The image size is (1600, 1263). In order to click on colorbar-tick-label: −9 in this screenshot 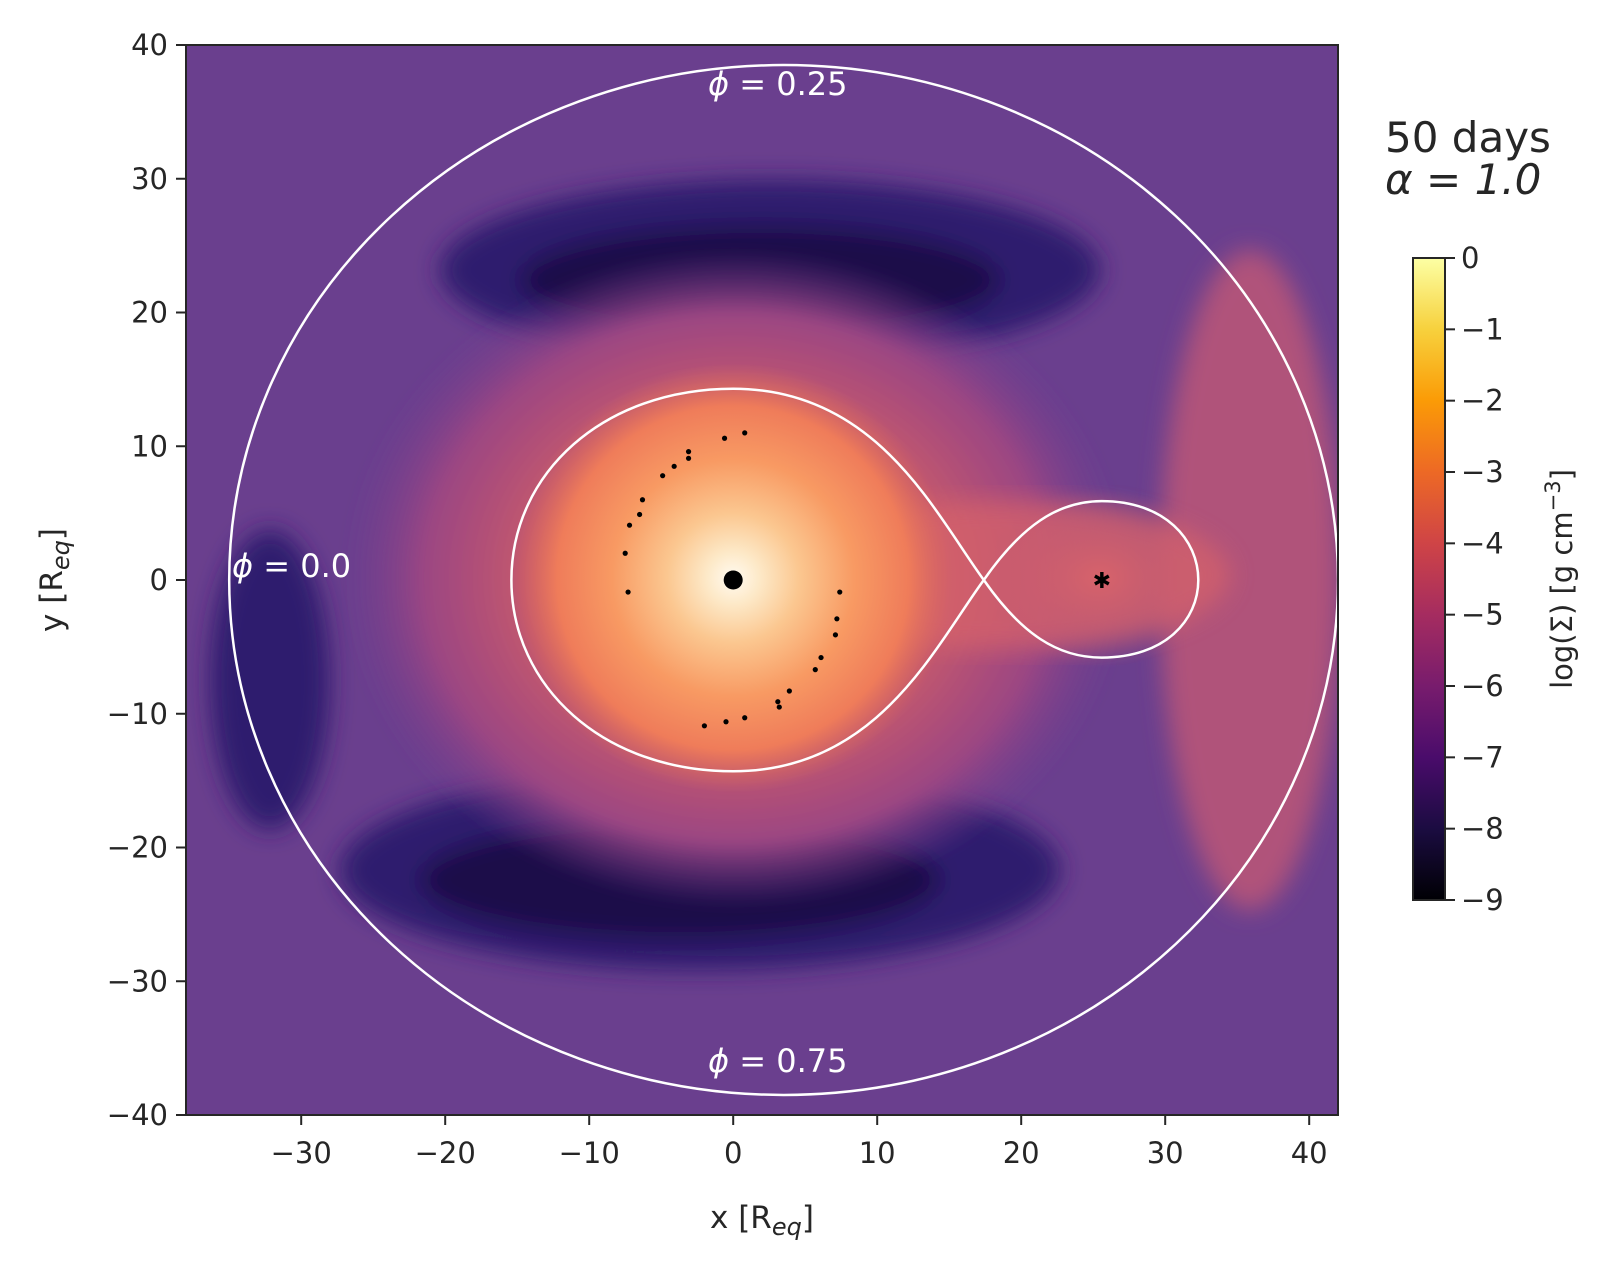, I will do `click(1482, 900)`.